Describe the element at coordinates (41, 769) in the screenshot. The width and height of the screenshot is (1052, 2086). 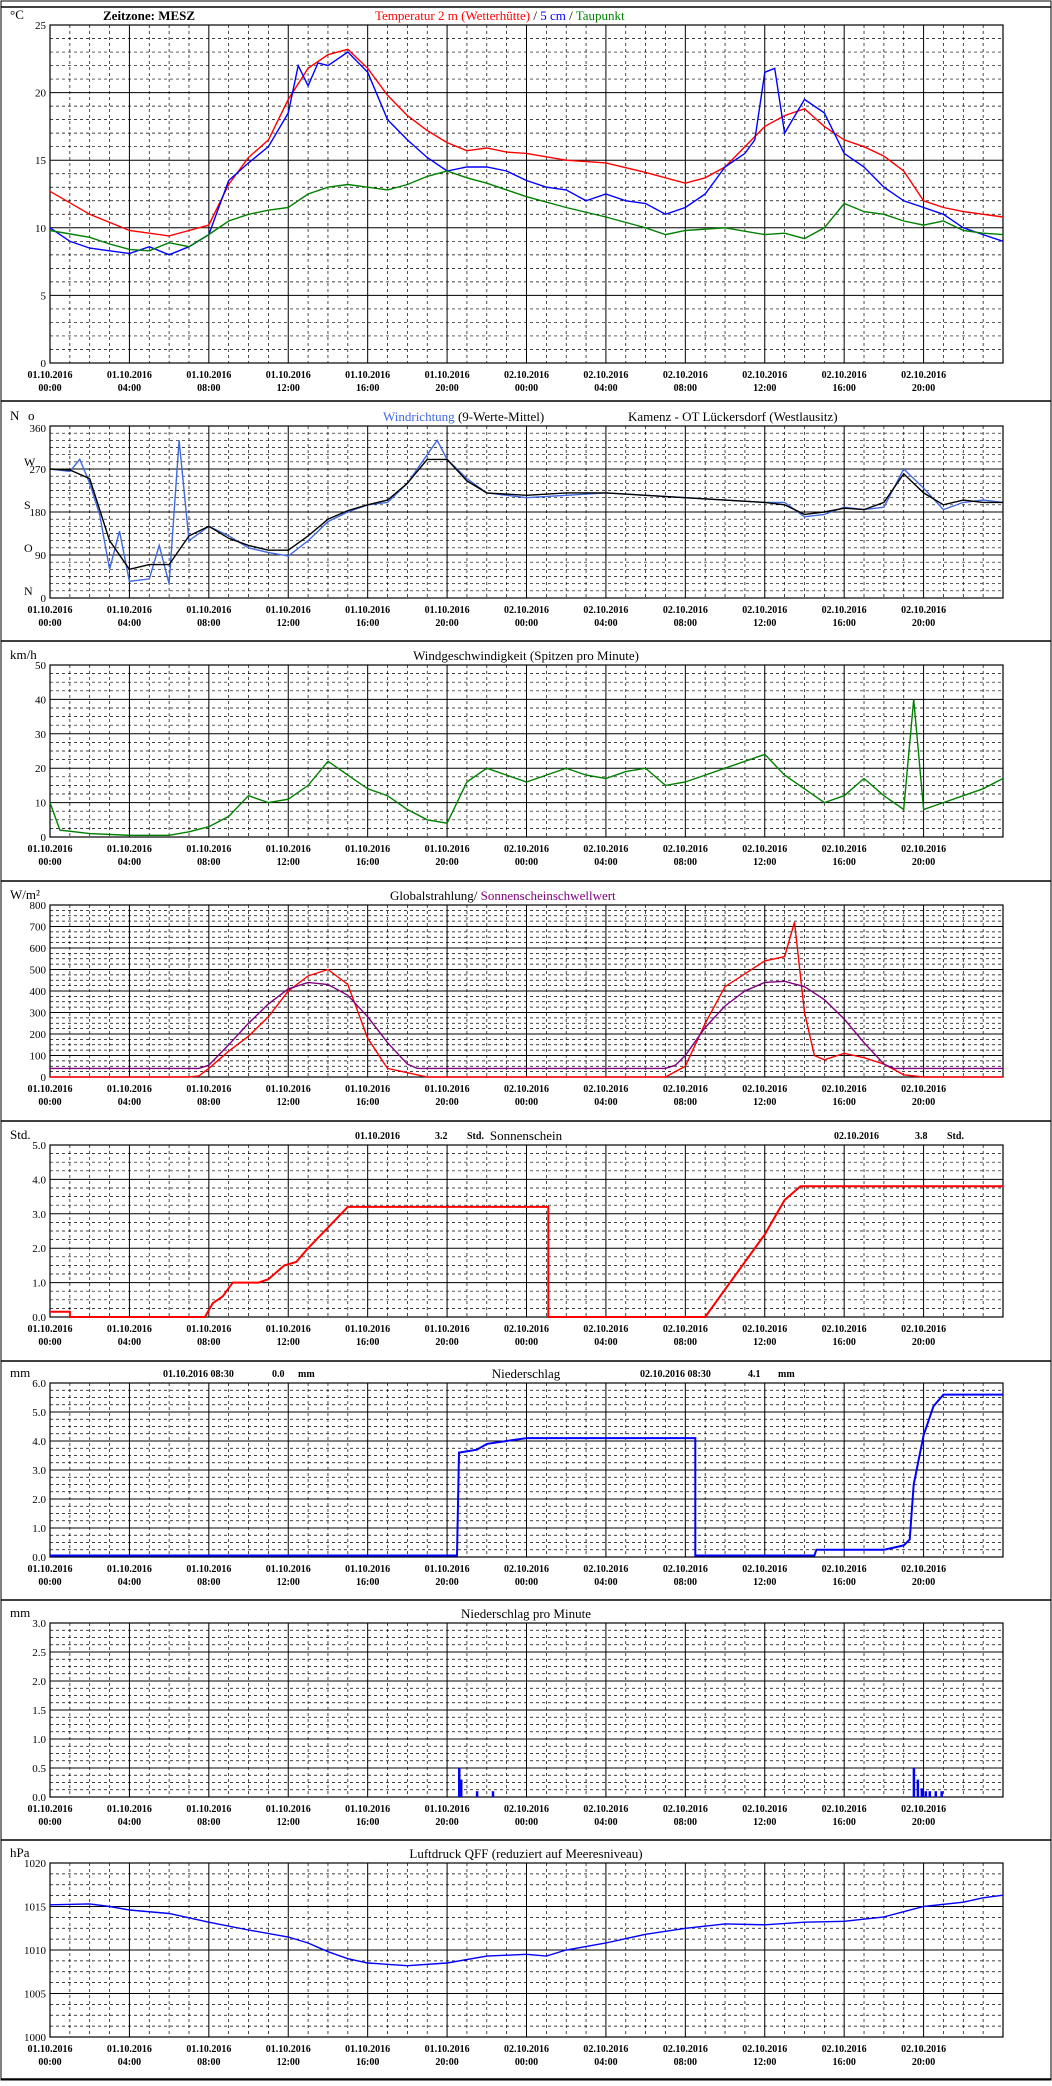
I see `y-tick-label: 20` at that location.